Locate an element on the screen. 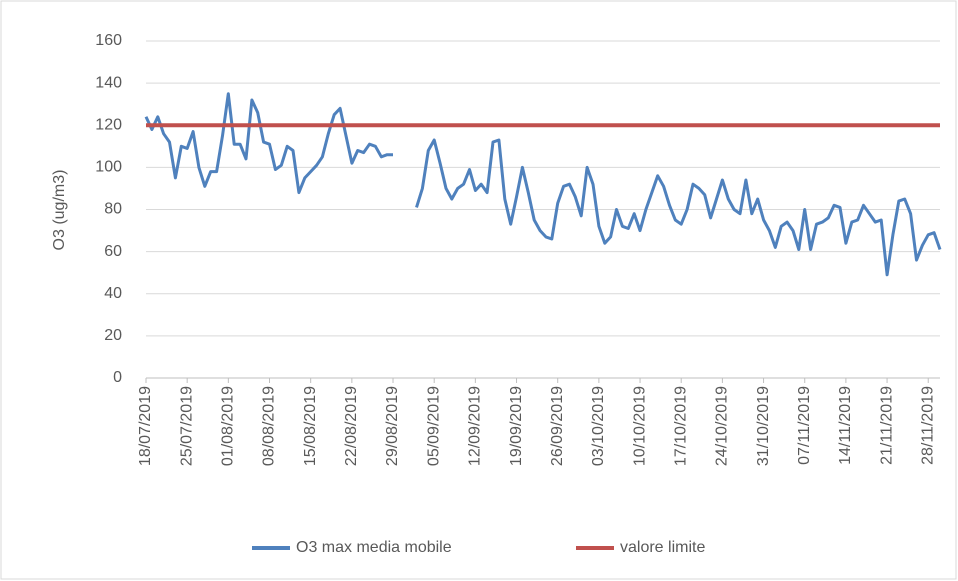  x-tick-label: 22/08/2019 is located at coordinates (351, 426).